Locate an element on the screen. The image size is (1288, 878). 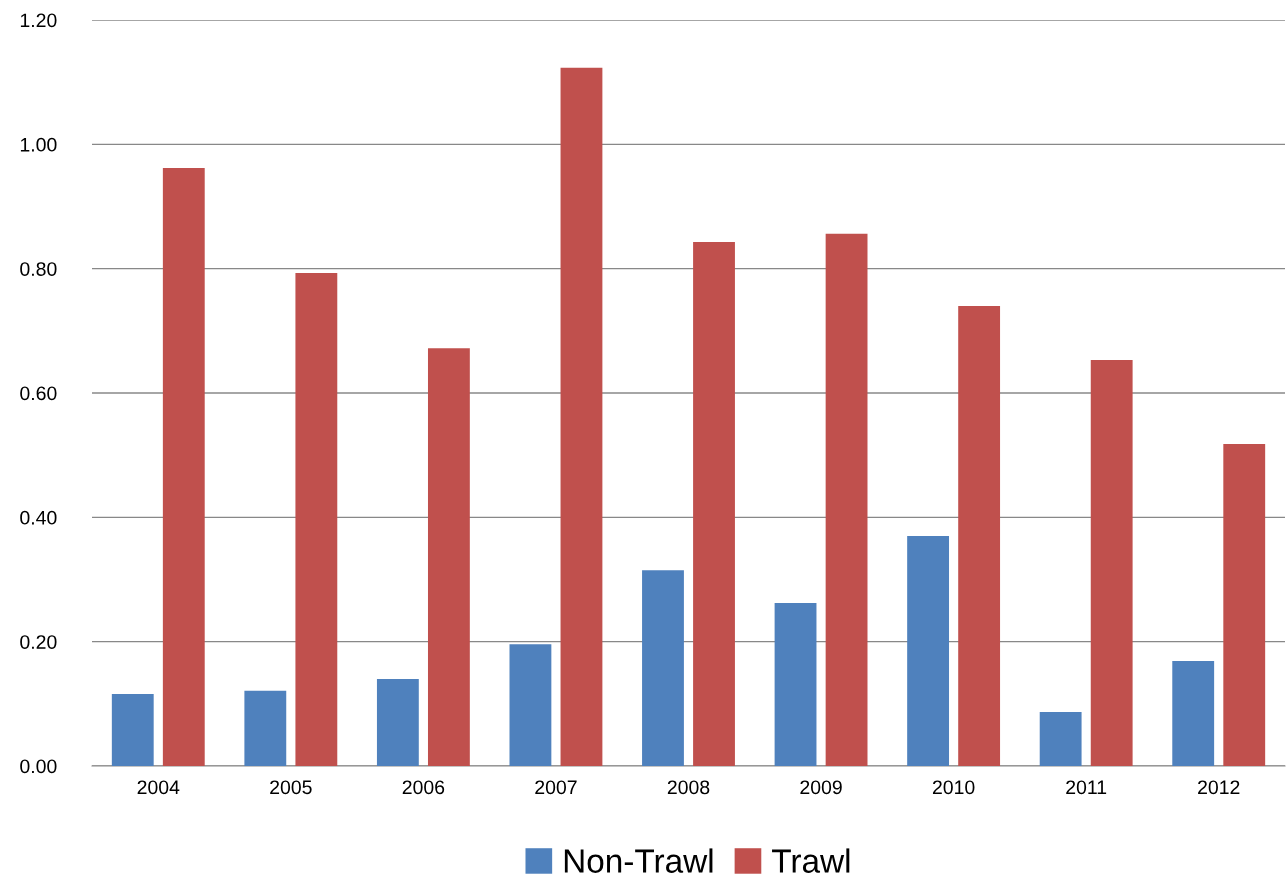
legend-label: Trawl is located at coordinates (811, 860).